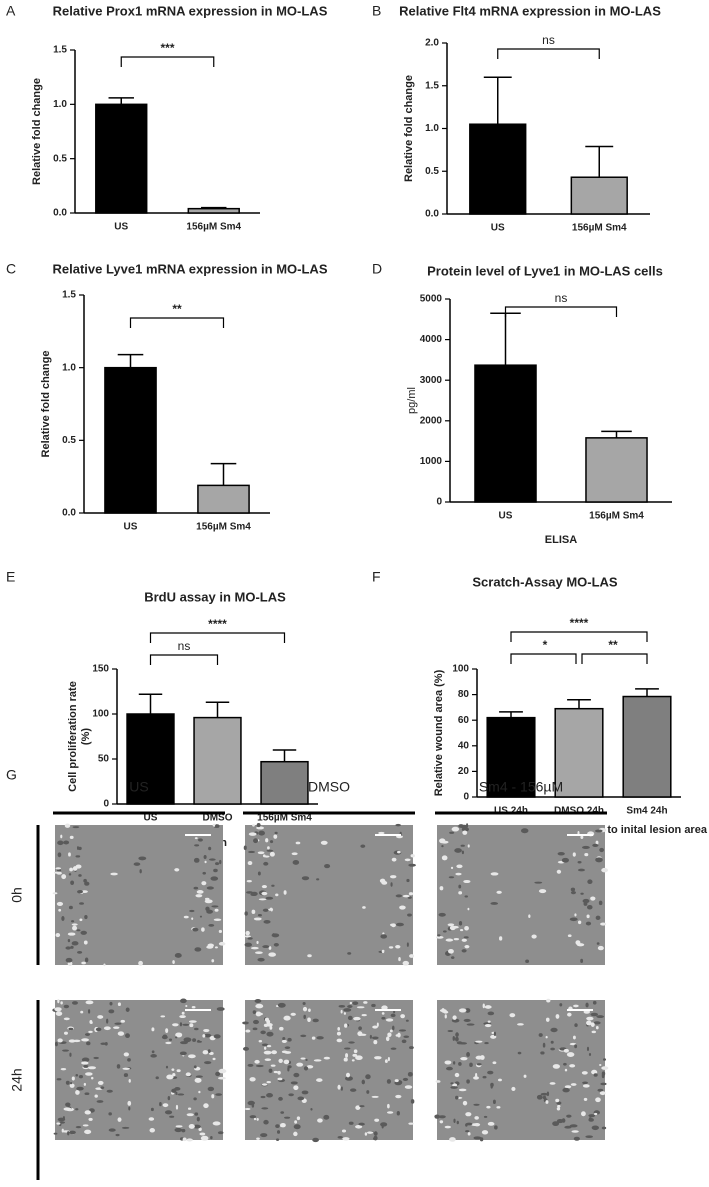 The image size is (709, 1187). Describe the element at coordinates (60, 158) in the screenshot. I see `y-tick-label: 0.5` at that location.